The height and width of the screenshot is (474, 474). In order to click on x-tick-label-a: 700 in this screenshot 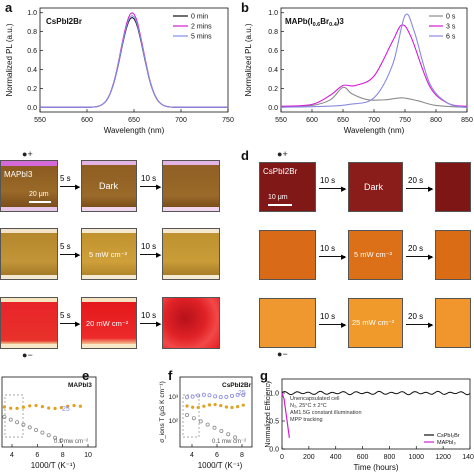, I will do `click(181, 120)`.